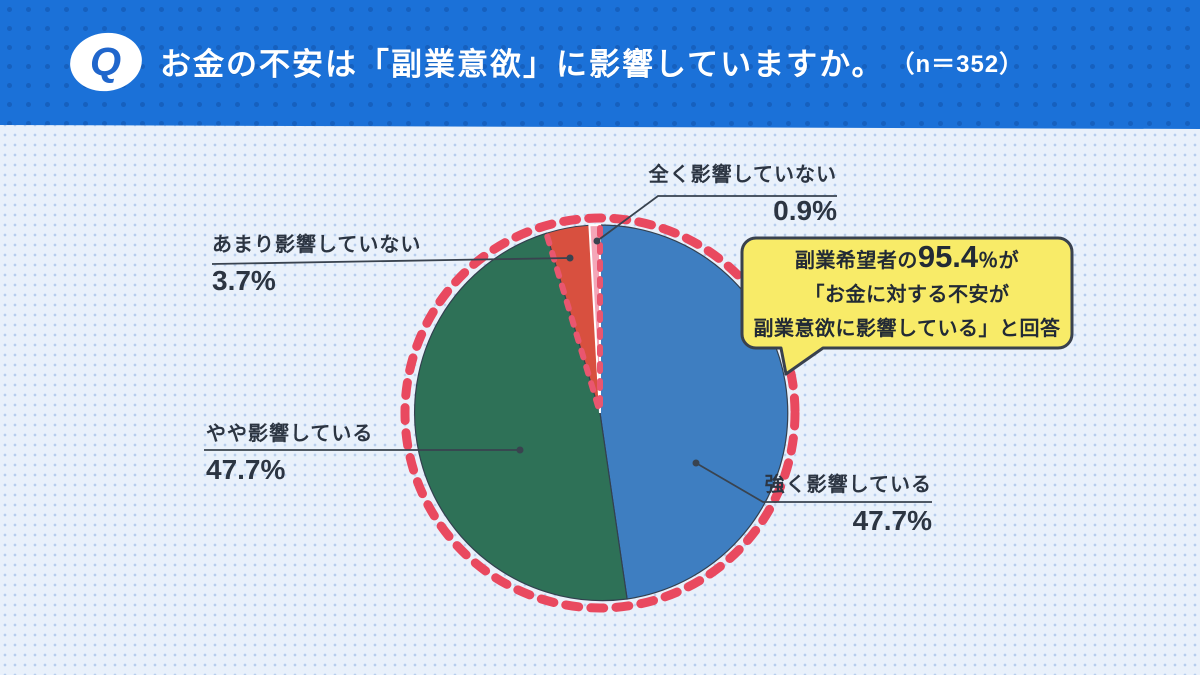 Image resolution: width=1200 pixels, height=675 pixels. I want to click on callout-bubble, so click(907, 306).